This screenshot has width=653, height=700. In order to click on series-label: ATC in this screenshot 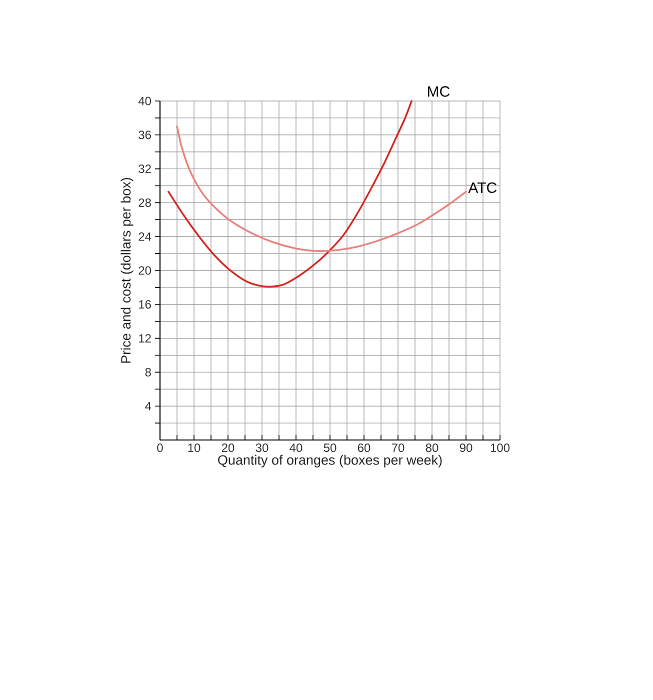, I will do `click(482, 187)`.